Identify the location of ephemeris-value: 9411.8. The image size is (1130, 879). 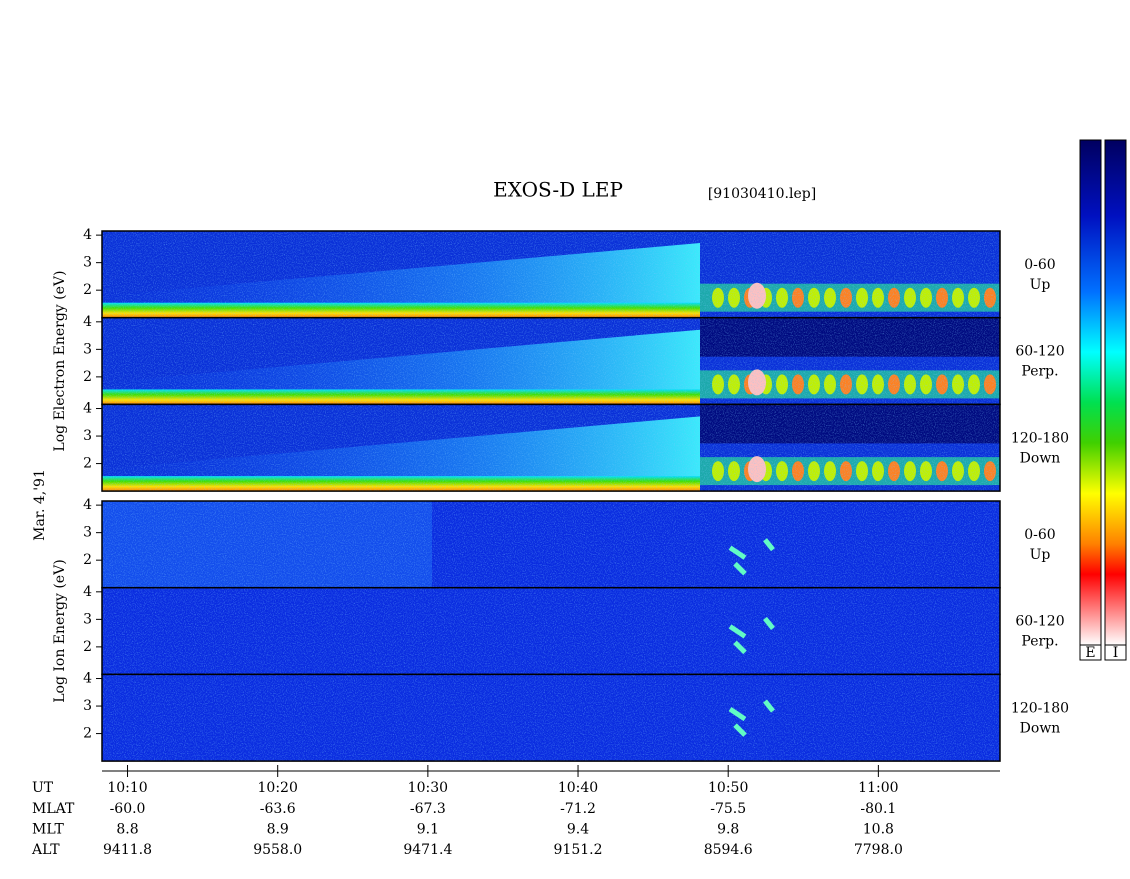
(127, 850).